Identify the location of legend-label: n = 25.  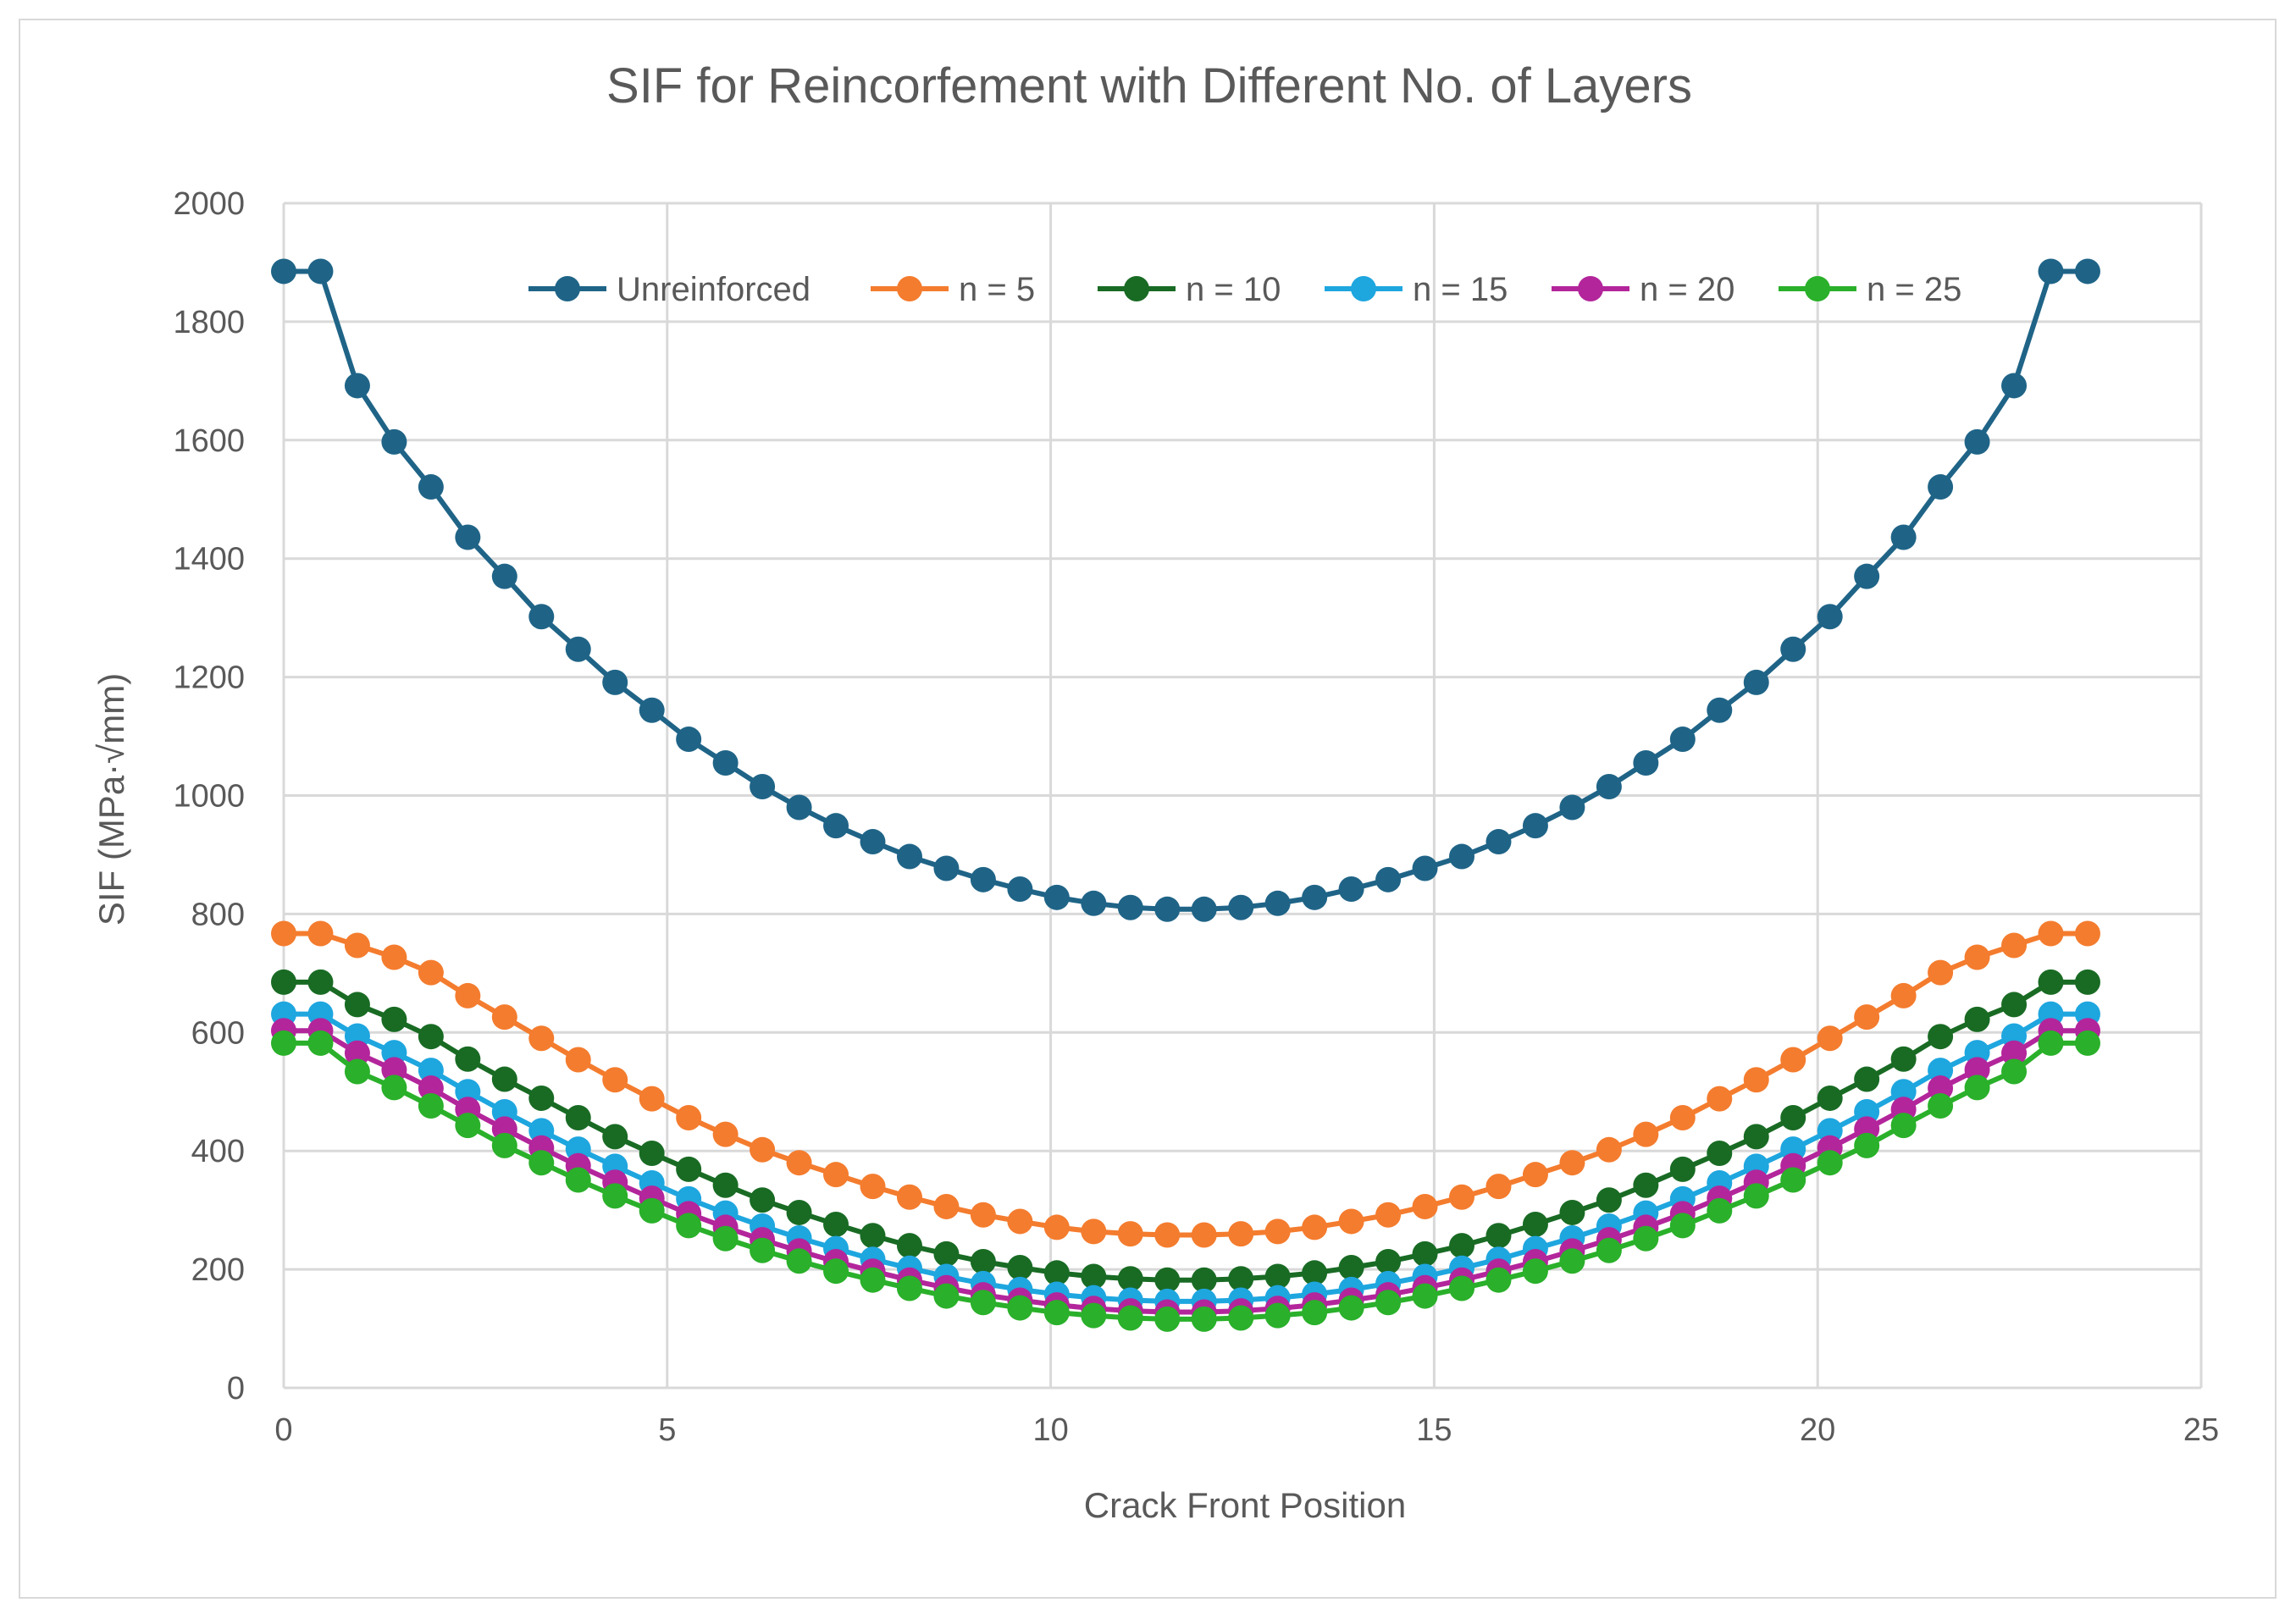
(1914, 289).